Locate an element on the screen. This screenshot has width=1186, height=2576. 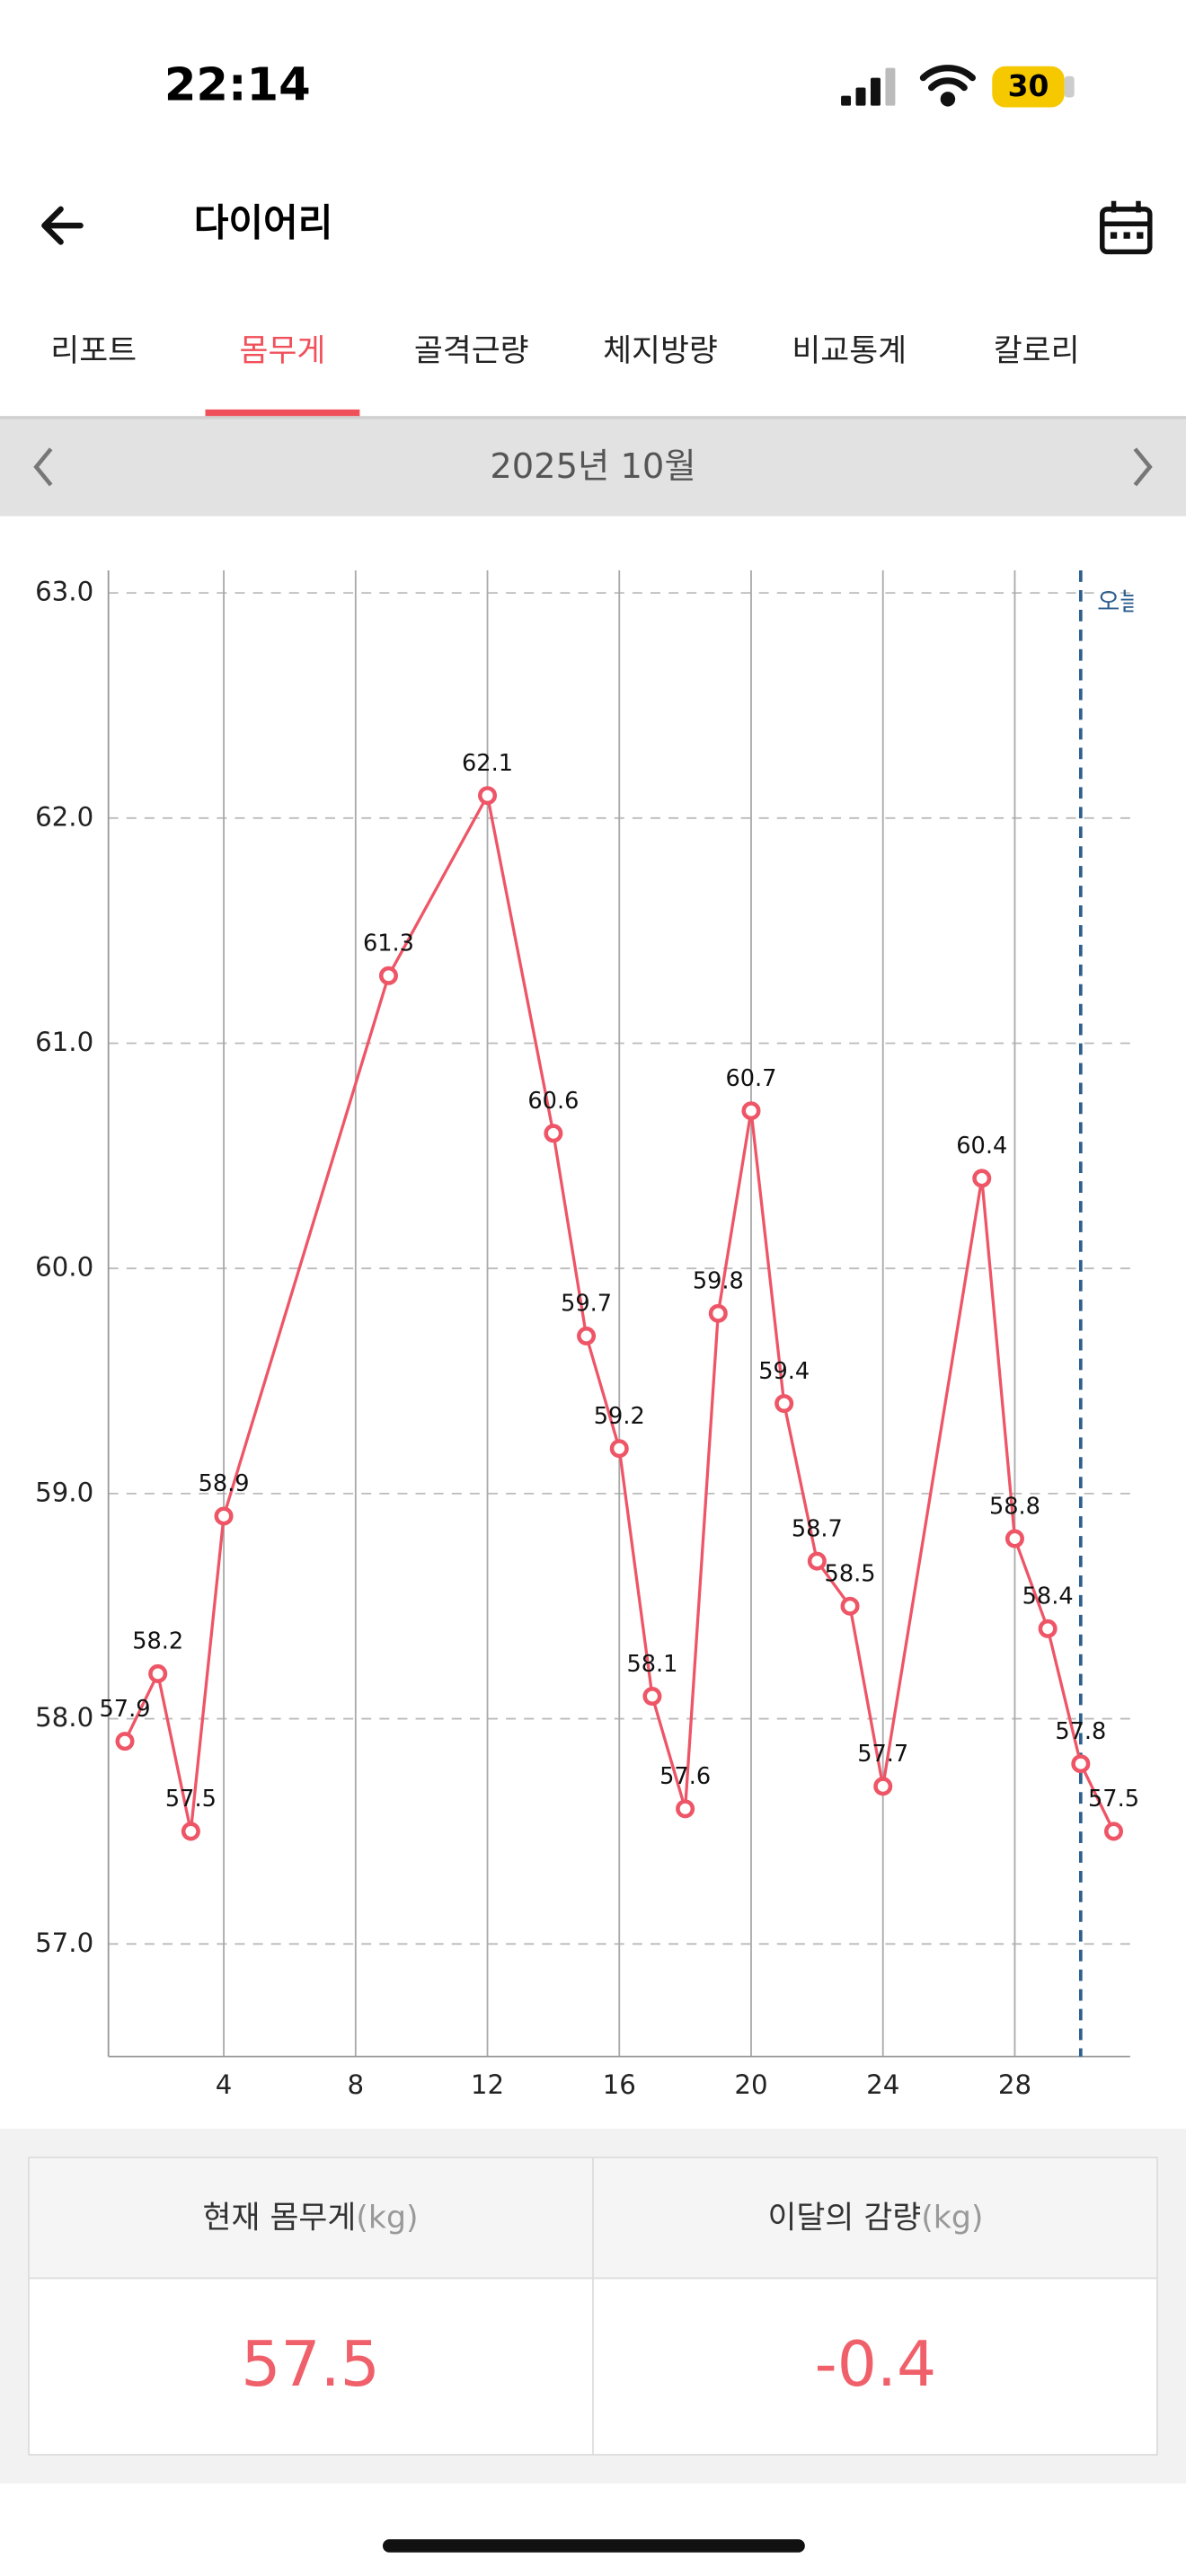
data-label: 58.7 is located at coordinates (817, 1528).